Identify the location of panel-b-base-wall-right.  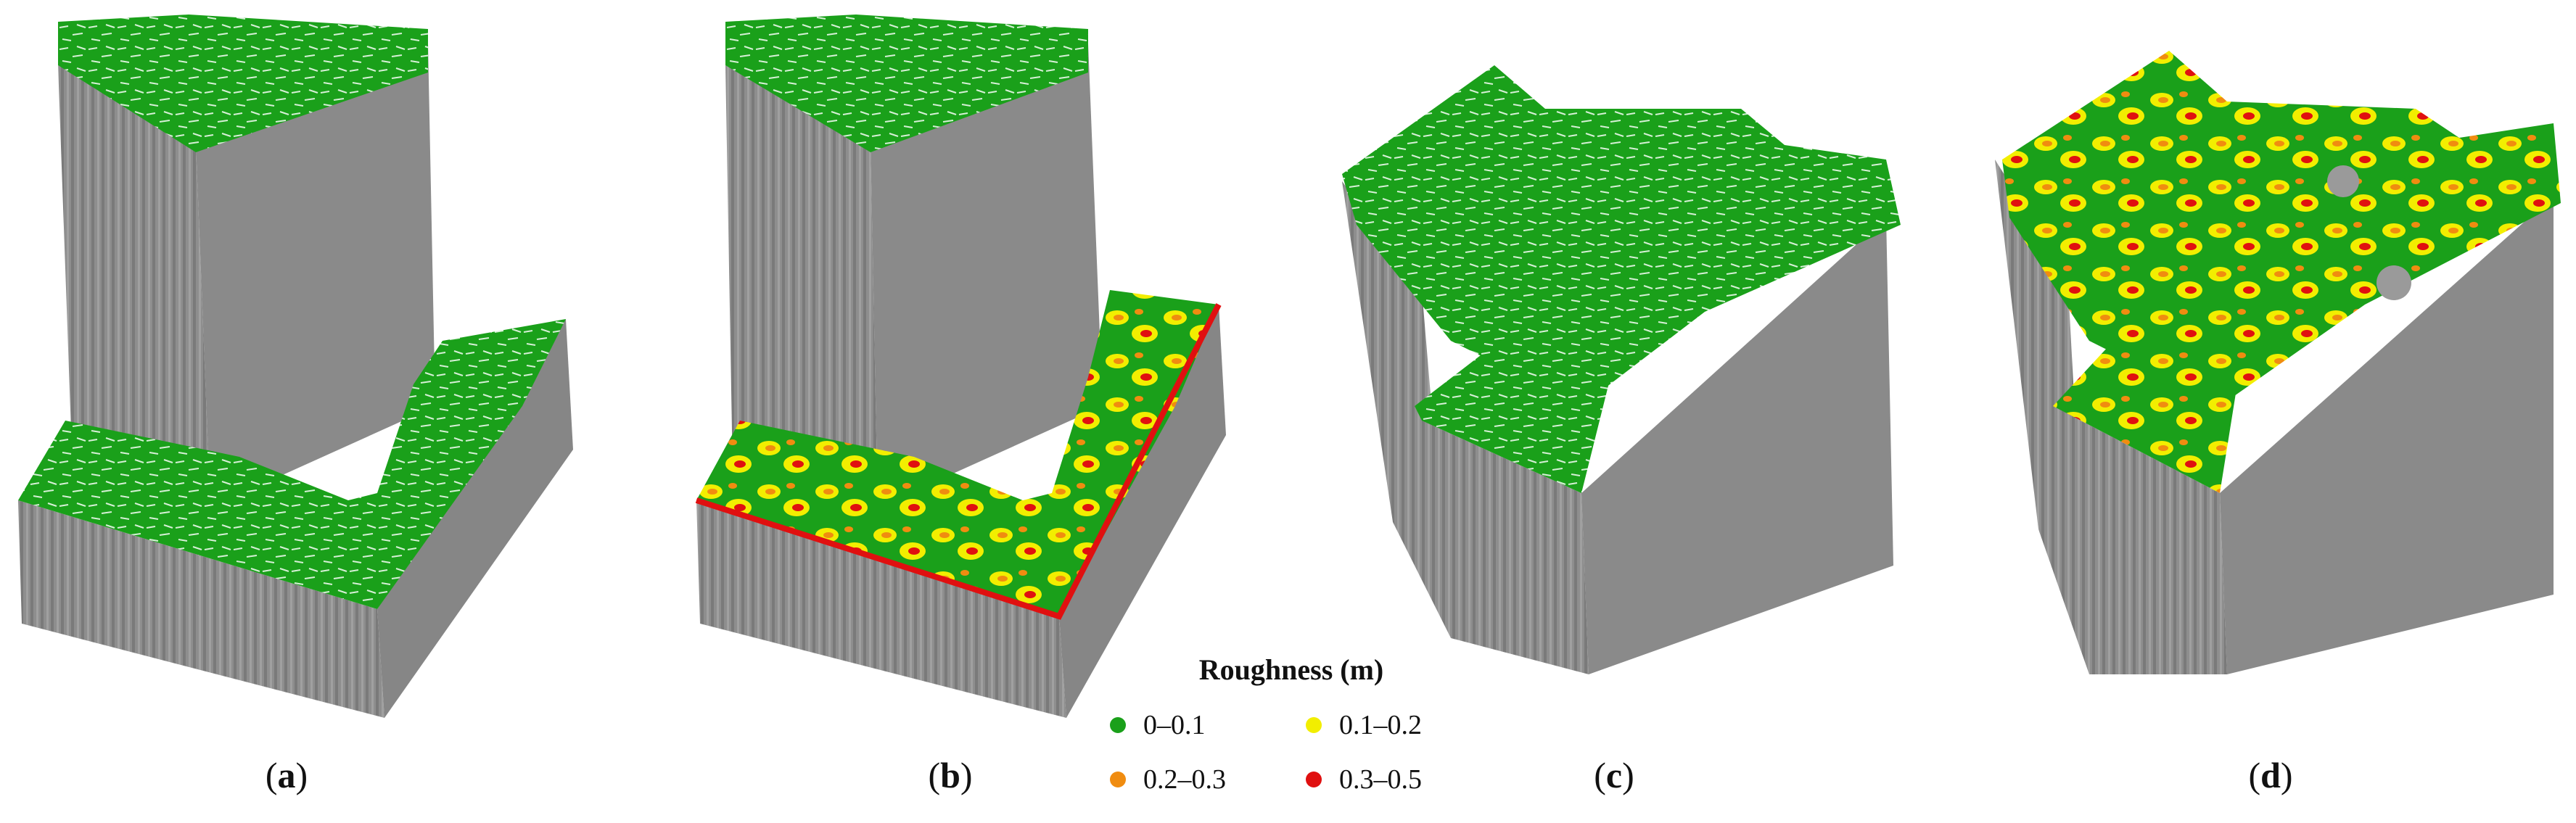
(1142, 511).